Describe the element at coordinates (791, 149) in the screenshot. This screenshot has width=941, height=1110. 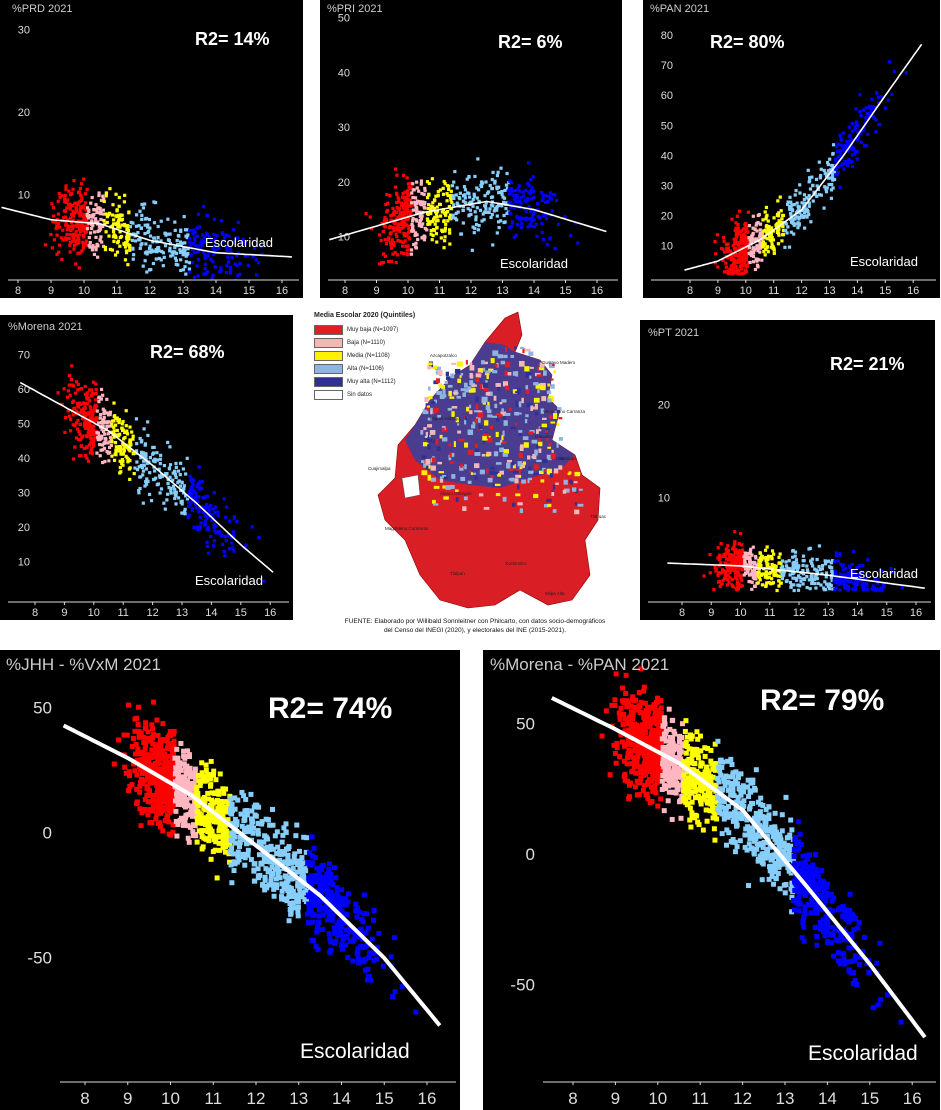
I see `panel-background` at that location.